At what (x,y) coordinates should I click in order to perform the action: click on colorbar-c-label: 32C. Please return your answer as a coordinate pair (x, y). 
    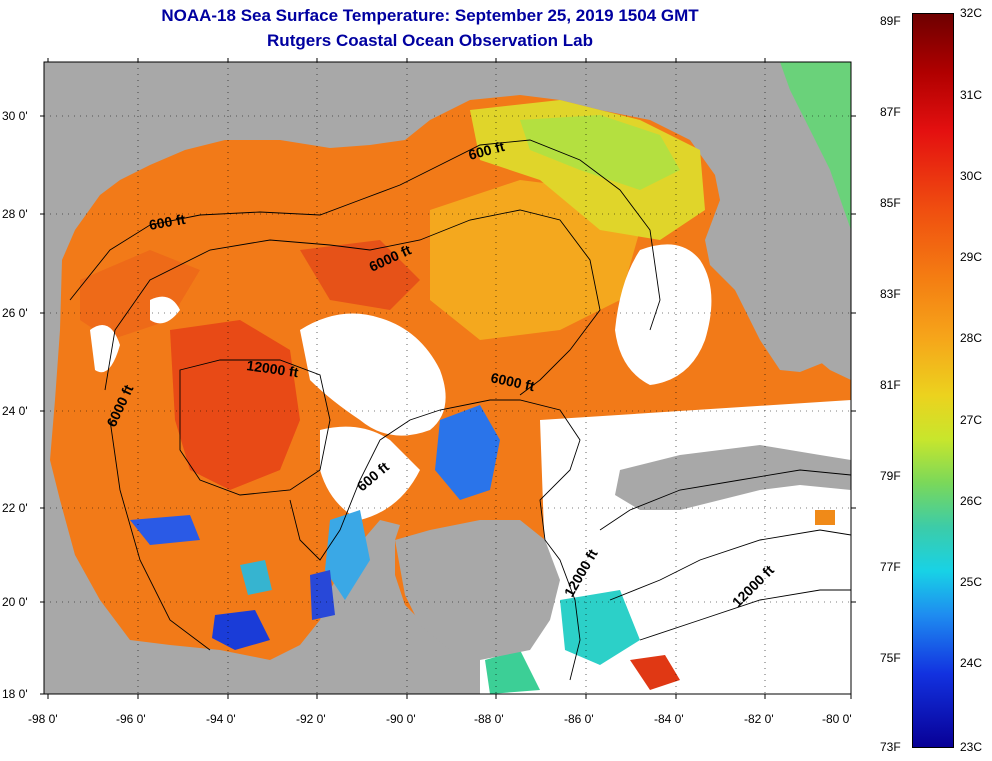
    Looking at the image, I should click on (971, 13).